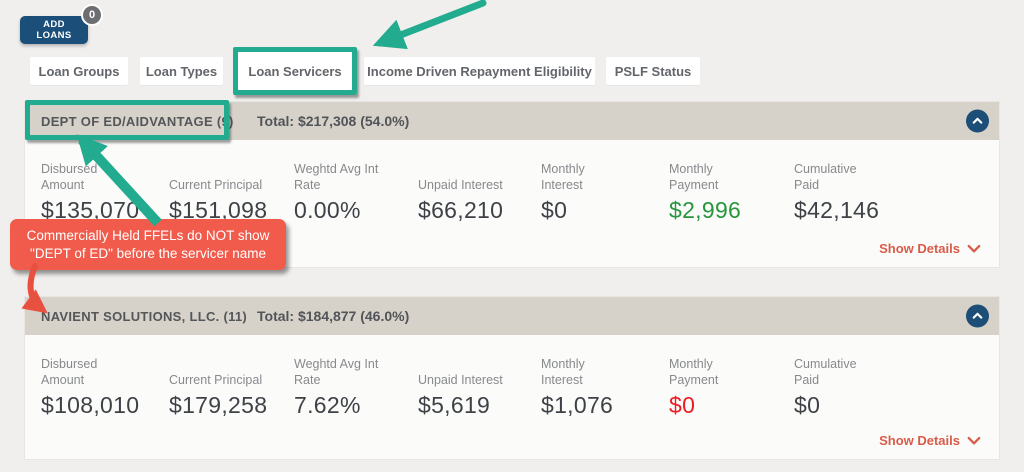  Describe the element at coordinates (577, 405) in the screenshot. I see `metric-value: $1,076` at that location.